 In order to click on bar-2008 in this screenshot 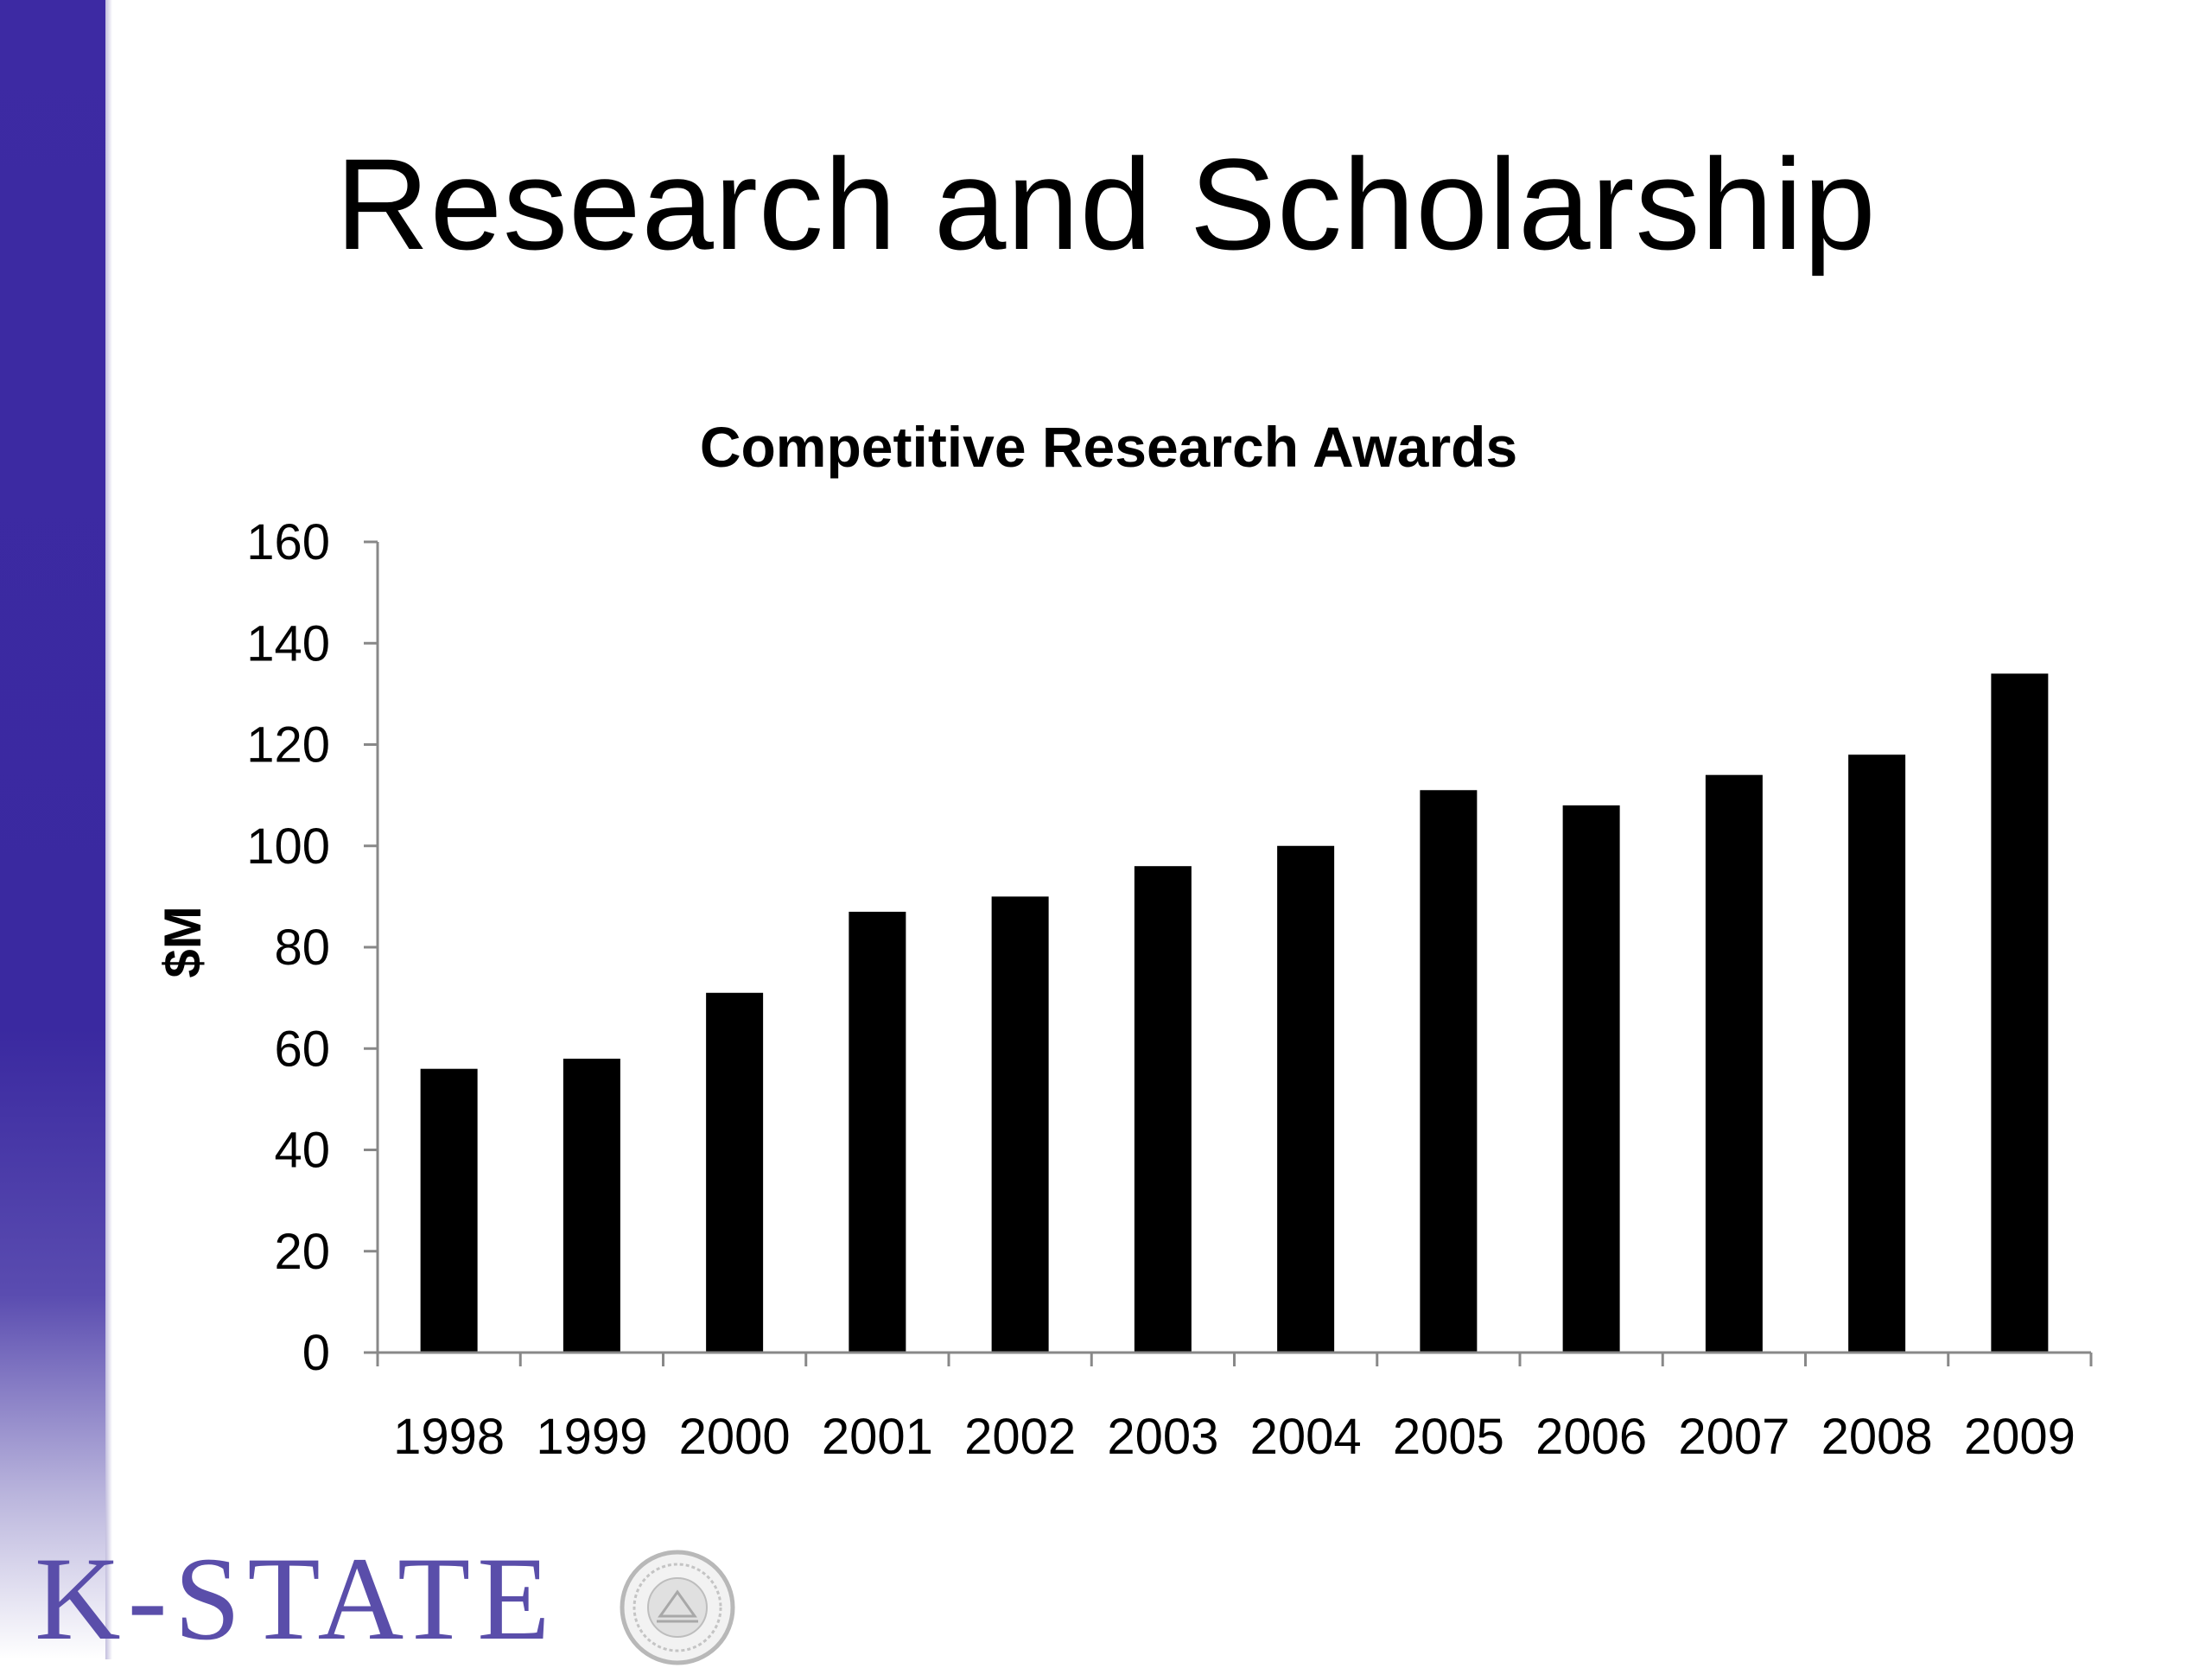, I will do `click(1877, 1053)`.